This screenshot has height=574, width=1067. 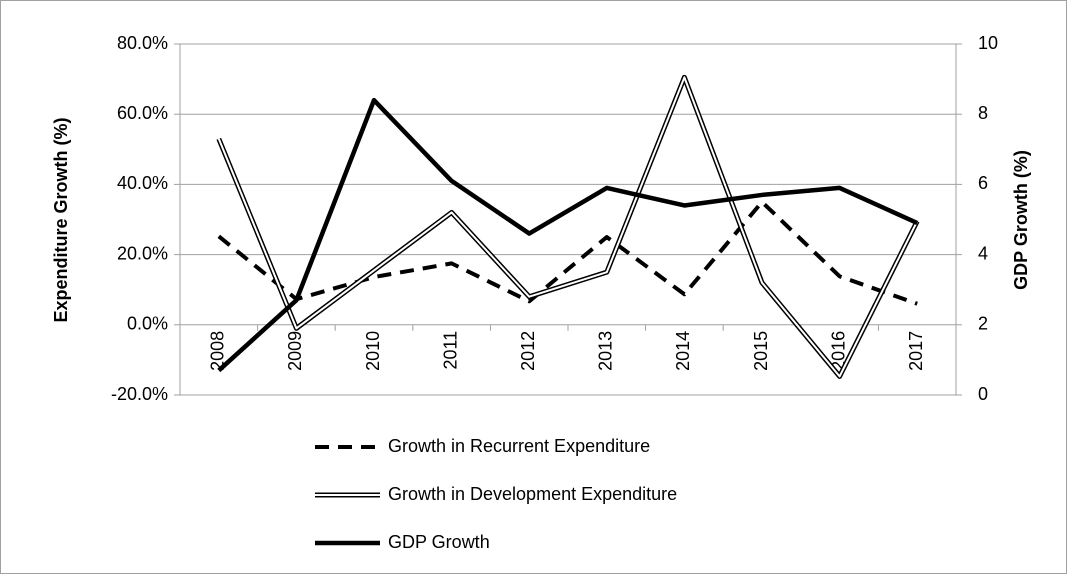 What do you see at coordinates (519, 446) in the screenshot?
I see `legend-label: Growth in Recurrent Expenditure` at bounding box center [519, 446].